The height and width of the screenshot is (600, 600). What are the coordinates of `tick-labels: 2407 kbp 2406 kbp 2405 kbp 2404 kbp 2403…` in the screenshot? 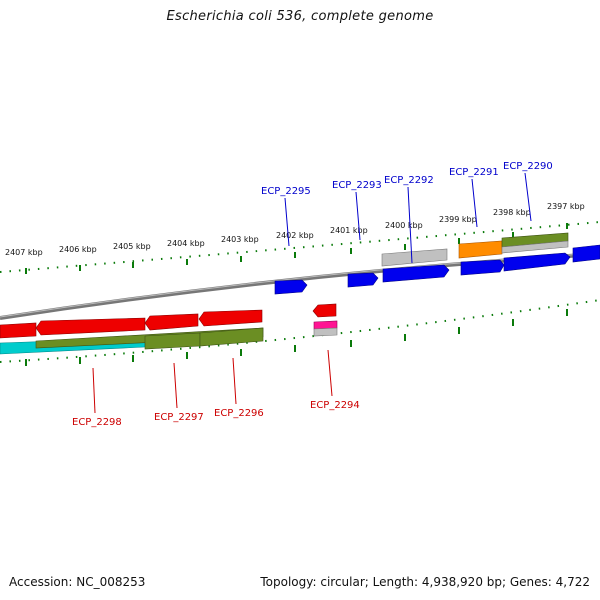 It's located at (295, 229).